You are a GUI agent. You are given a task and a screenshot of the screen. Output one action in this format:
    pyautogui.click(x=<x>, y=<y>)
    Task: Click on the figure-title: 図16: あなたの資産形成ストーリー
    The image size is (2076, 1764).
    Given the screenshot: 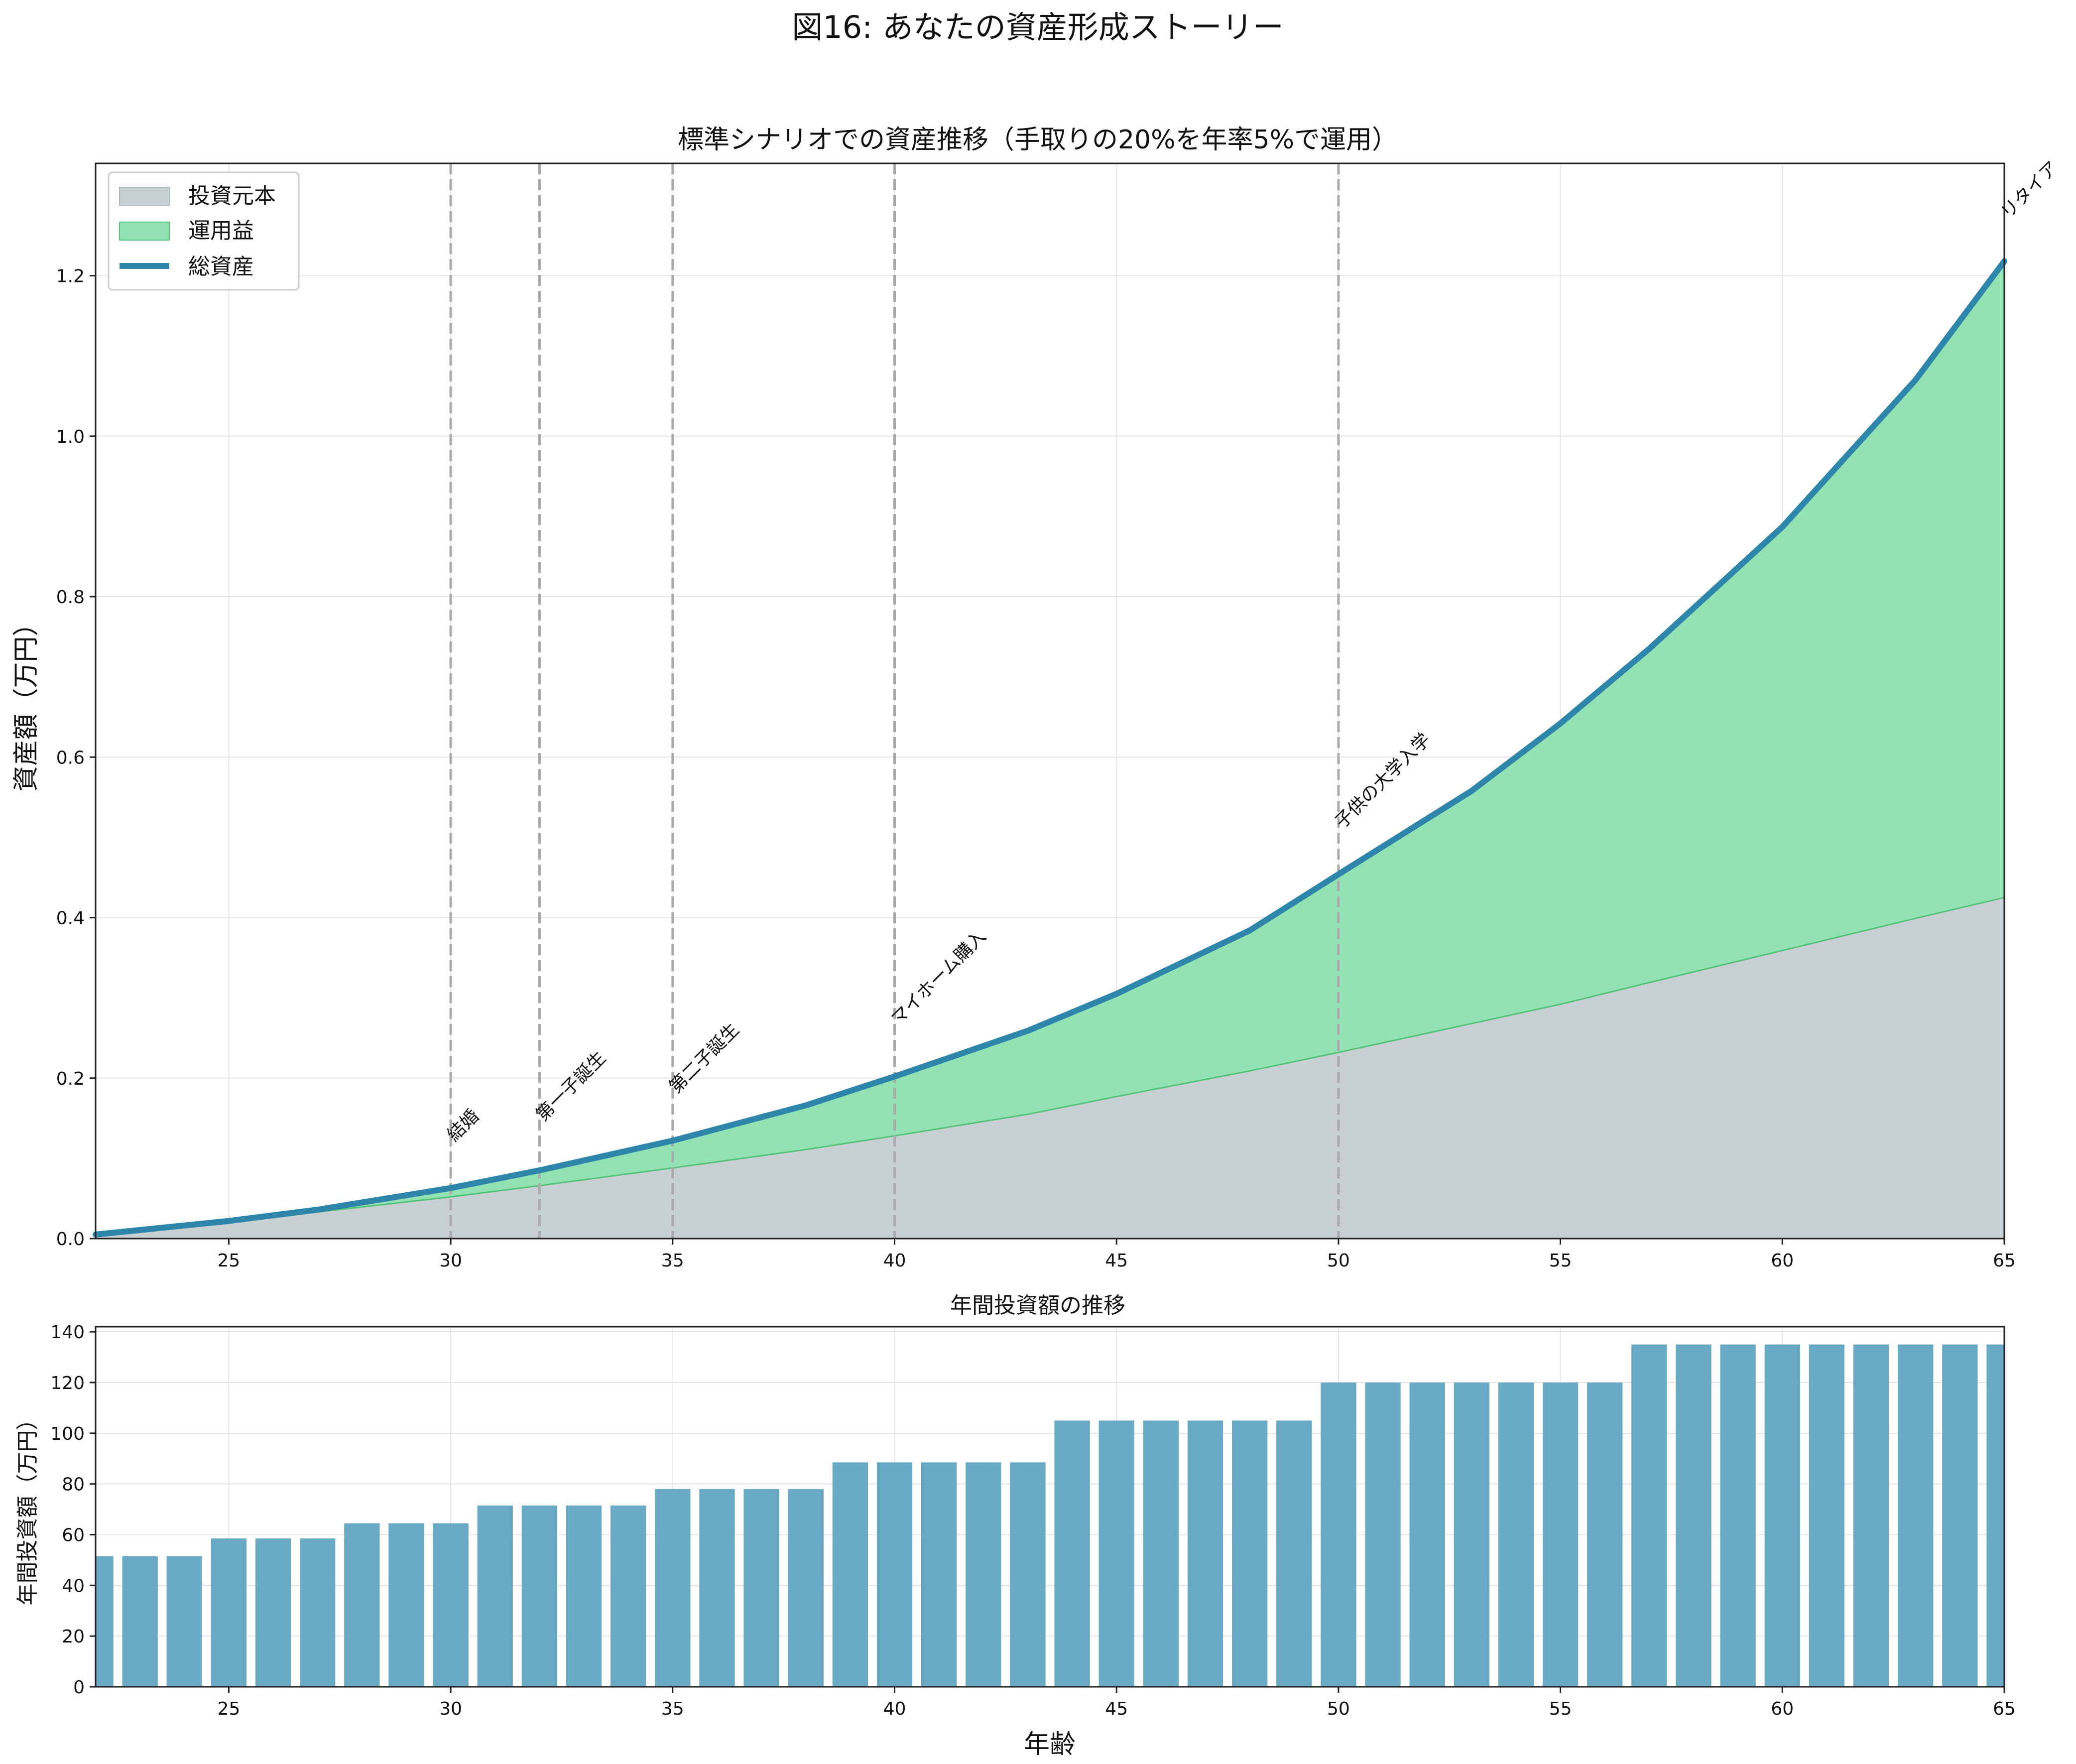 What is the action you would take?
    pyautogui.click(x=1038, y=27)
    